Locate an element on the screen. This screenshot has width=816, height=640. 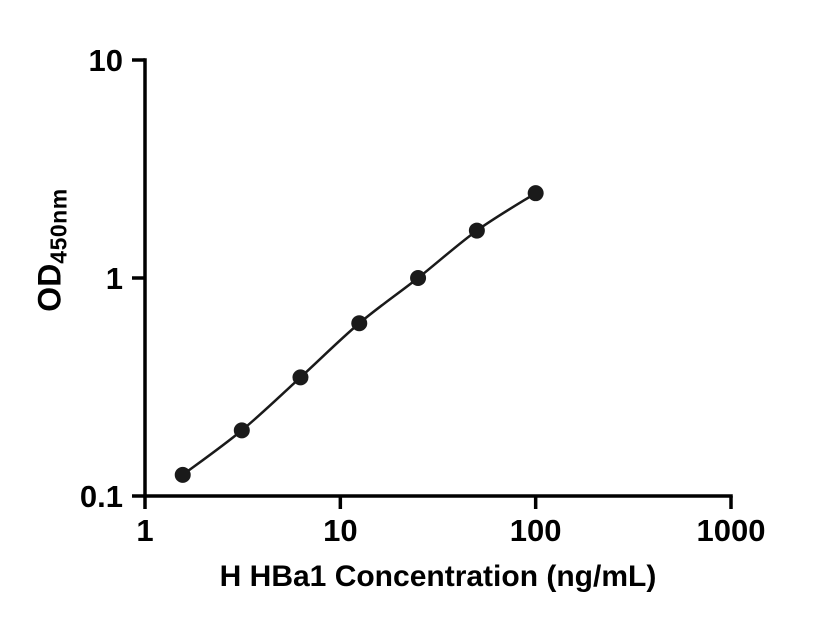
x-tick-label: 1 is located at coordinates (144, 530).